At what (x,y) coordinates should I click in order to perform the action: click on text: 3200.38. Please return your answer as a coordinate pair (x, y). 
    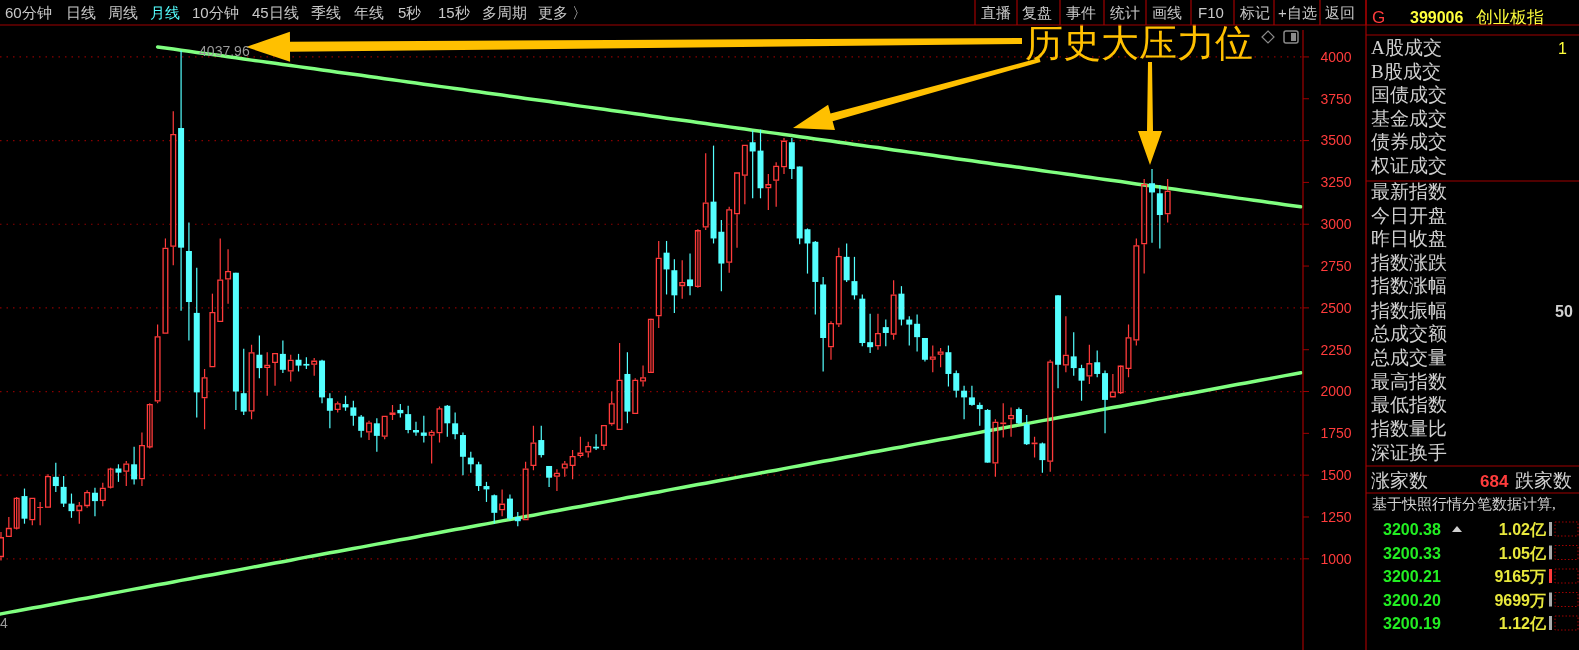
    Looking at the image, I should click on (1412, 529).